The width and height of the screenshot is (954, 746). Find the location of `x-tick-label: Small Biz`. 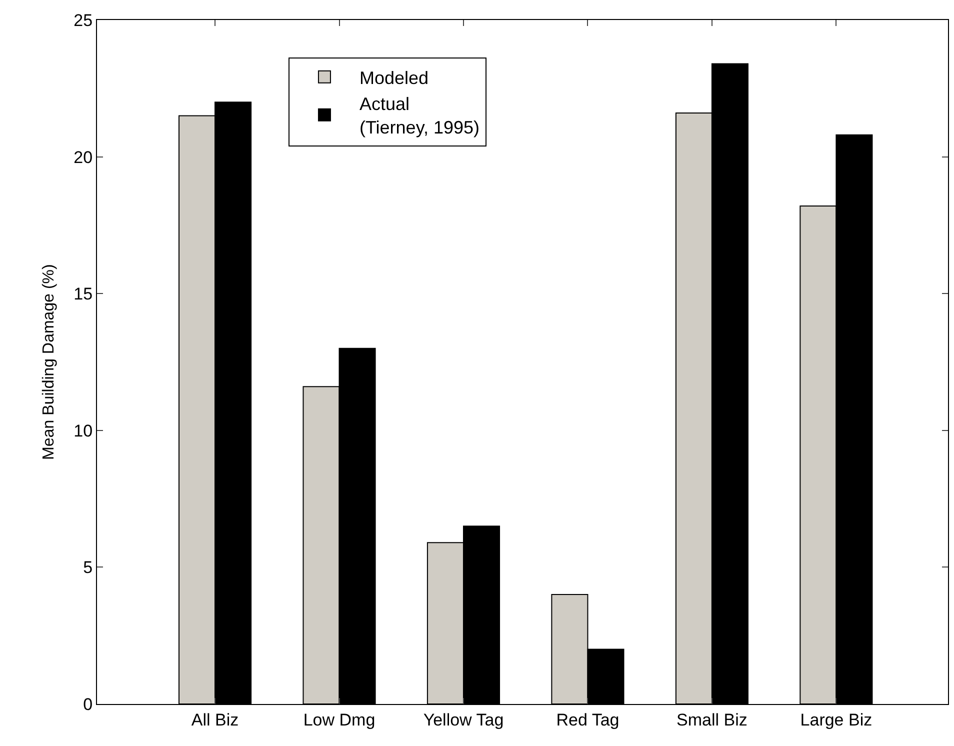

x-tick-label: Small Biz is located at coordinates (712, 720).